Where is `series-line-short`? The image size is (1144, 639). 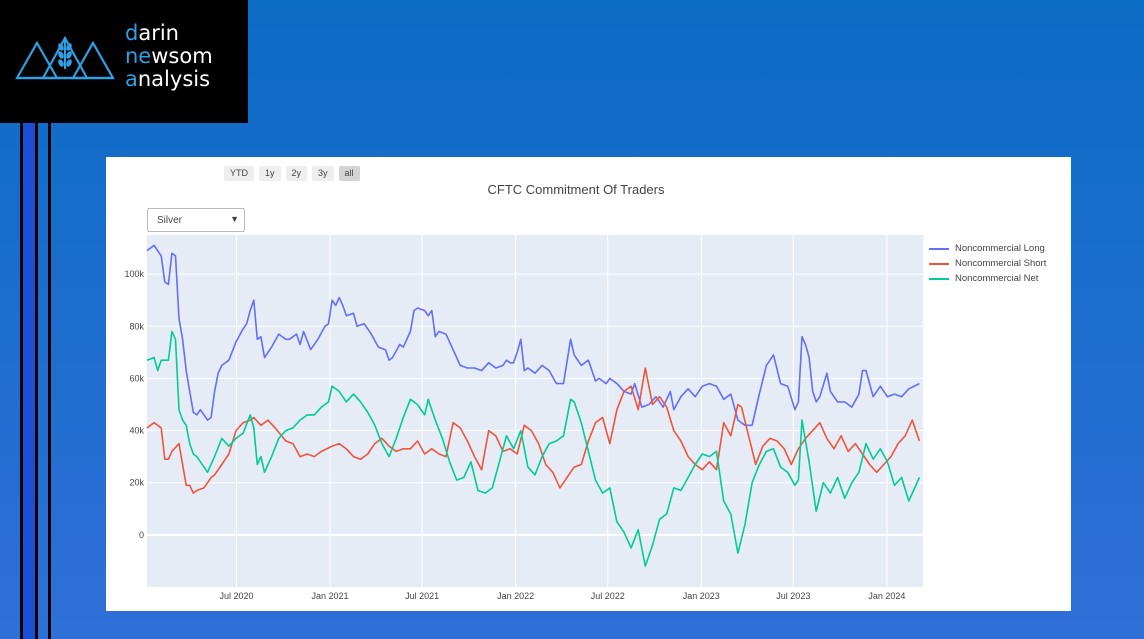
series-line-short is located at coordinates (533, 430).